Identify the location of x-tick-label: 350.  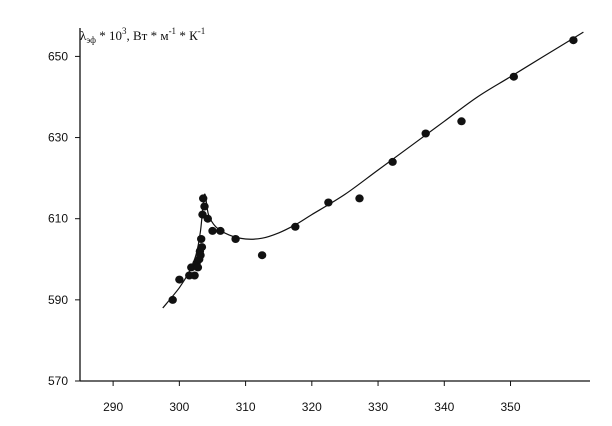
(511, 407).